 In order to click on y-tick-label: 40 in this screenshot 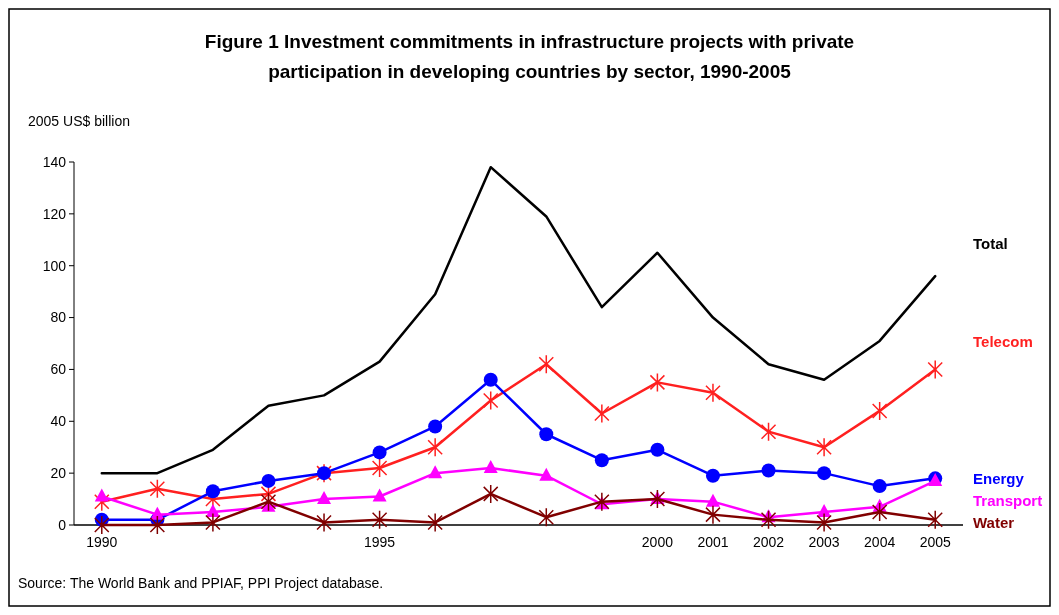, I will do `click(58, 421)`.